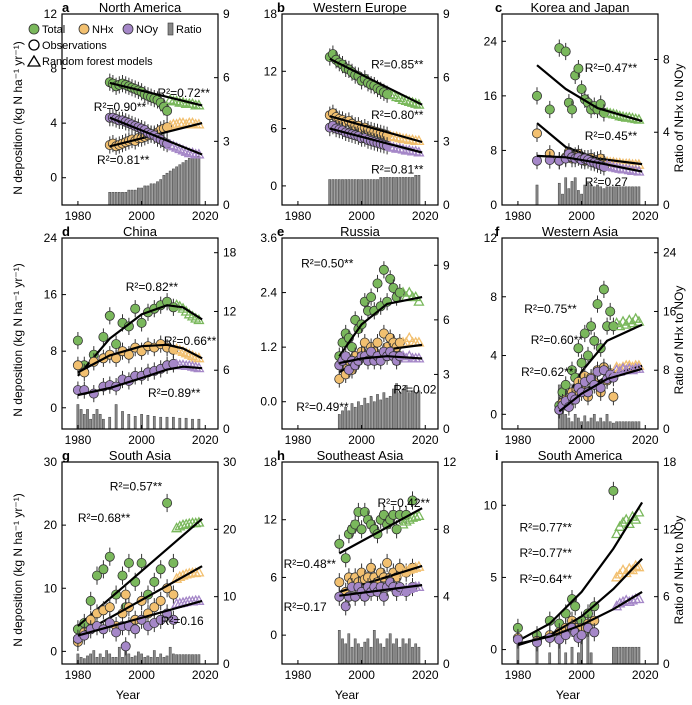 The width and height of the screenshot is (692, 705). Describe the element at coordinates (493, 297) in the screenshot. I see `ytick-label-f-2: 8` at that location.